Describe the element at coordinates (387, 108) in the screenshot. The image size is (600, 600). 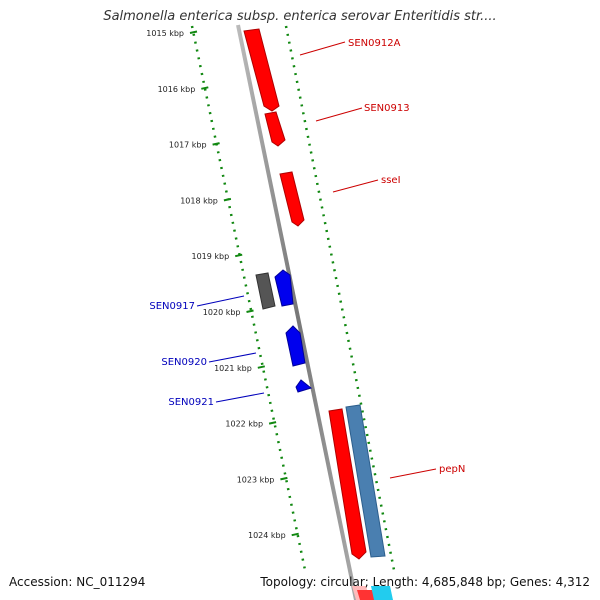
I see `label-sen0913: SEN0913` at that location.